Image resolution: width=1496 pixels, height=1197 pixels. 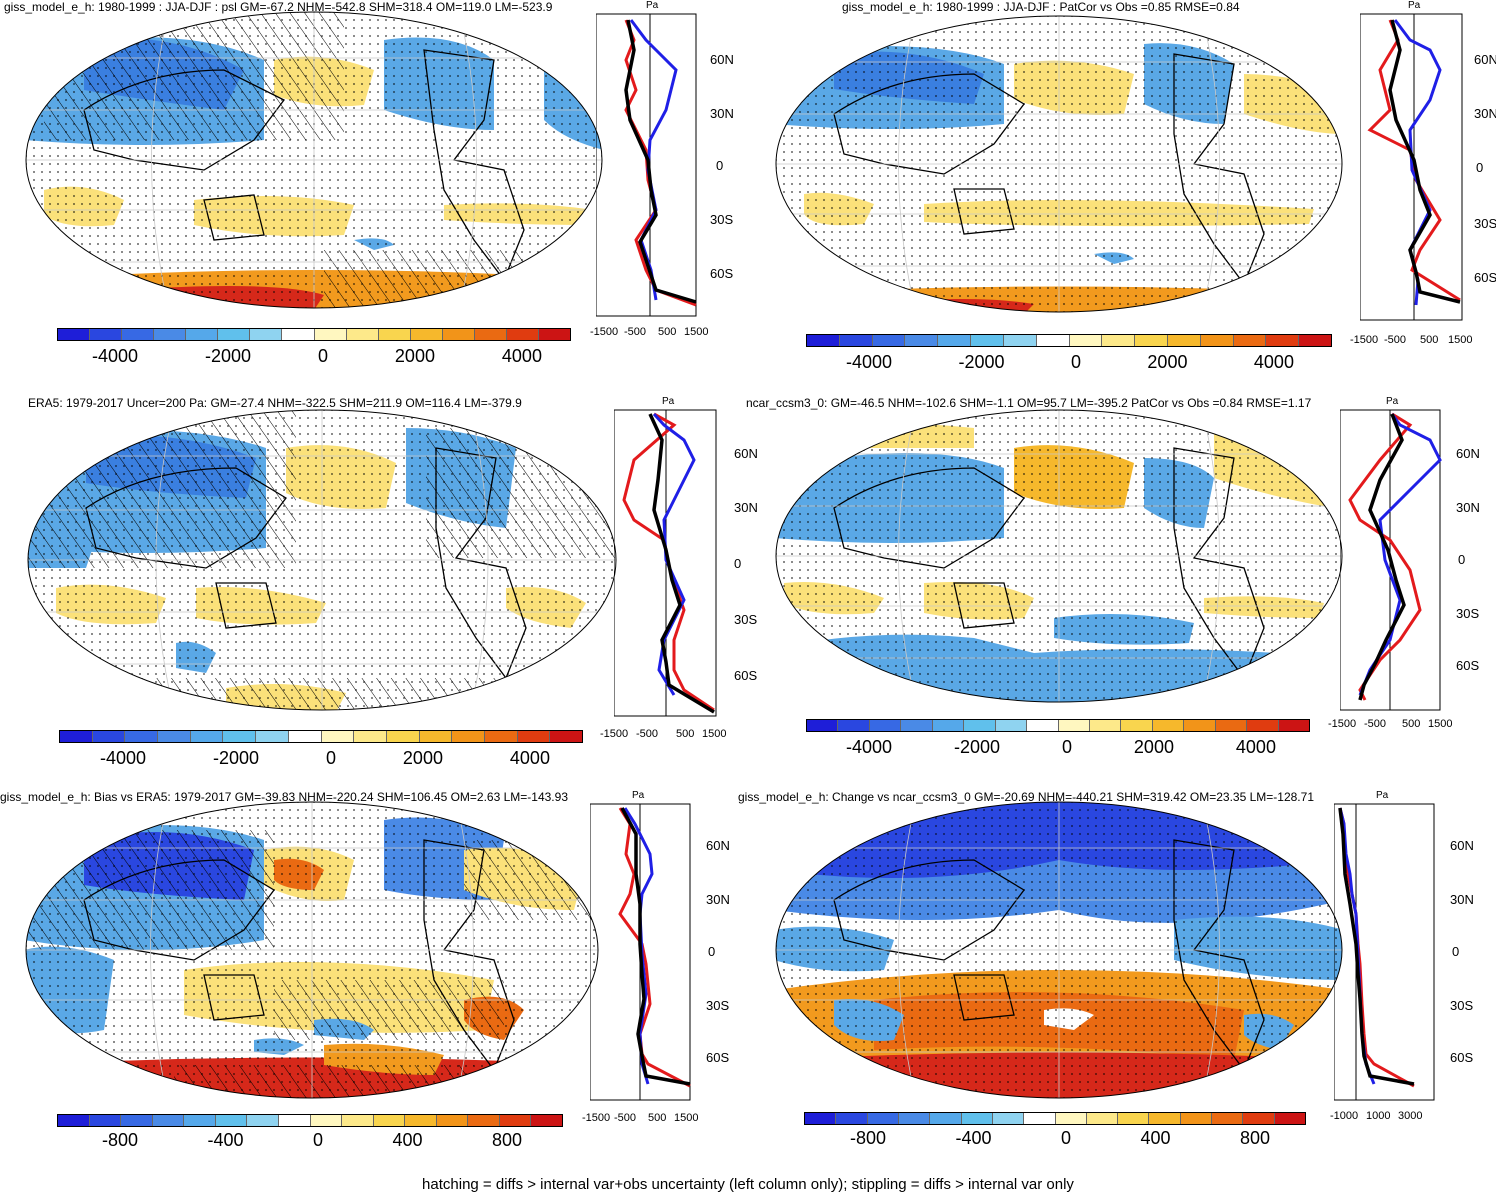 I want to click on panel1-profile-unit: Pa, so click(x=652, y=5).